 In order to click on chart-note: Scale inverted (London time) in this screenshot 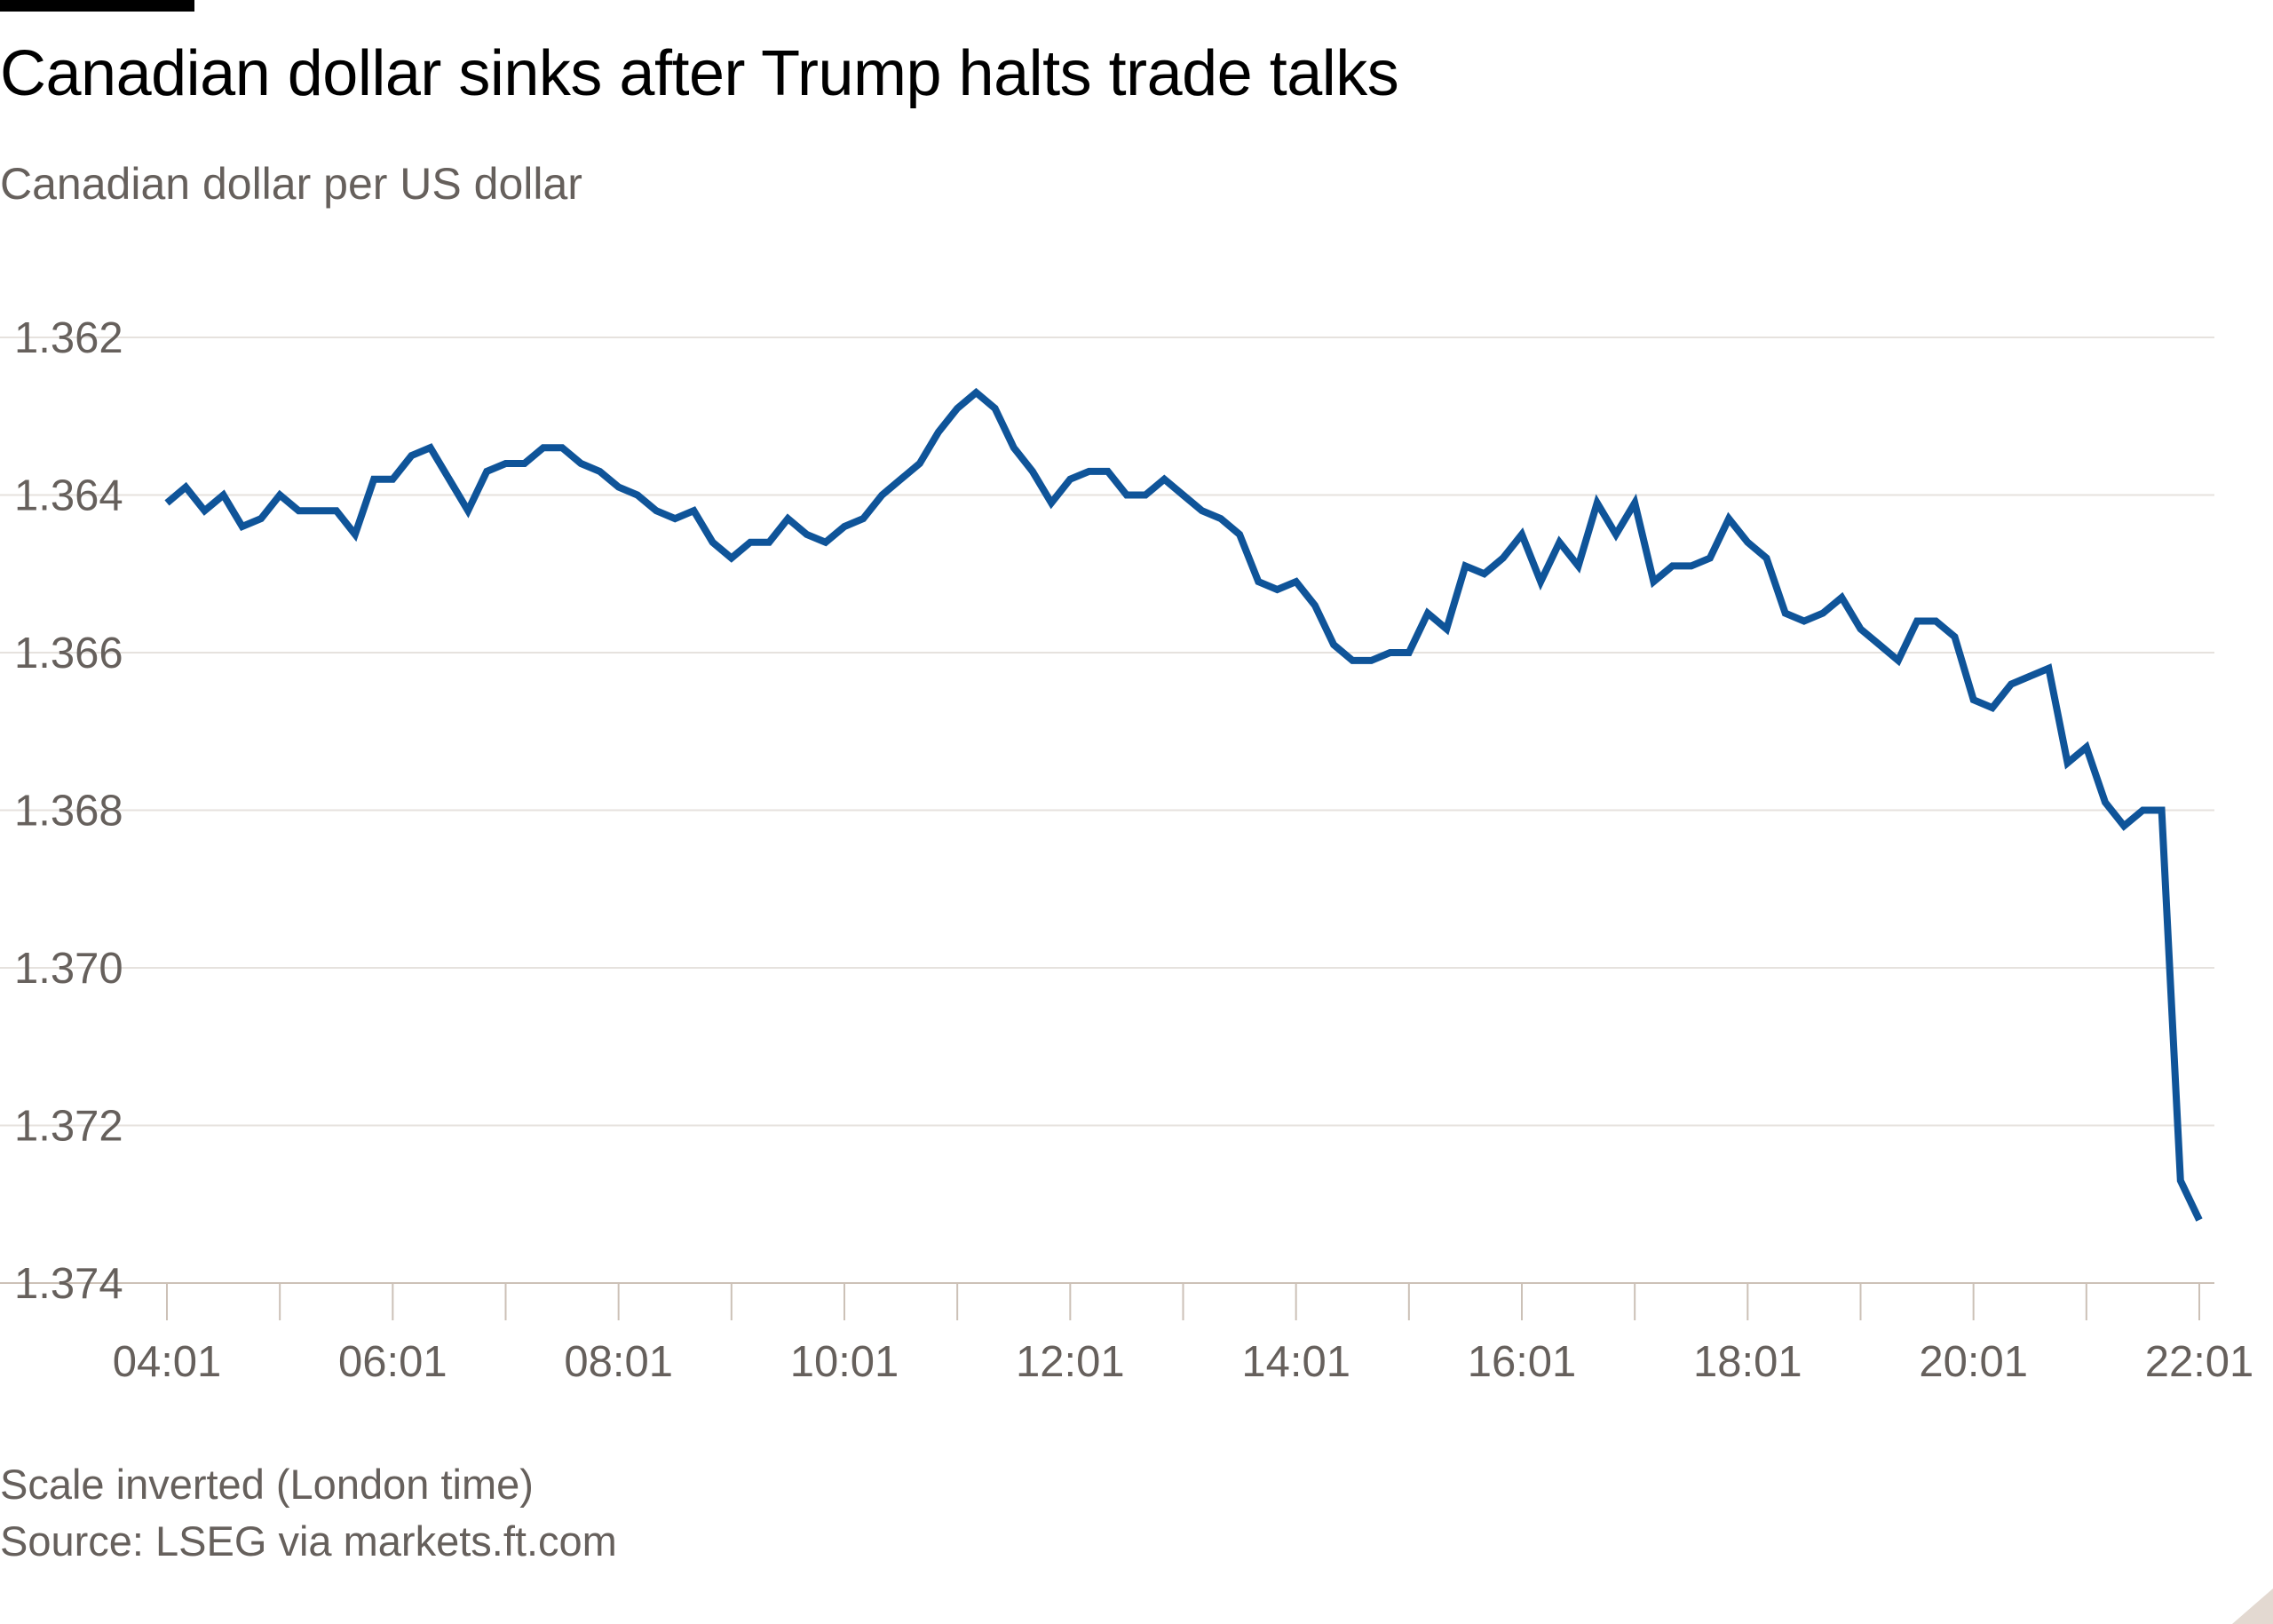, I will do `click(267, 1484)`.